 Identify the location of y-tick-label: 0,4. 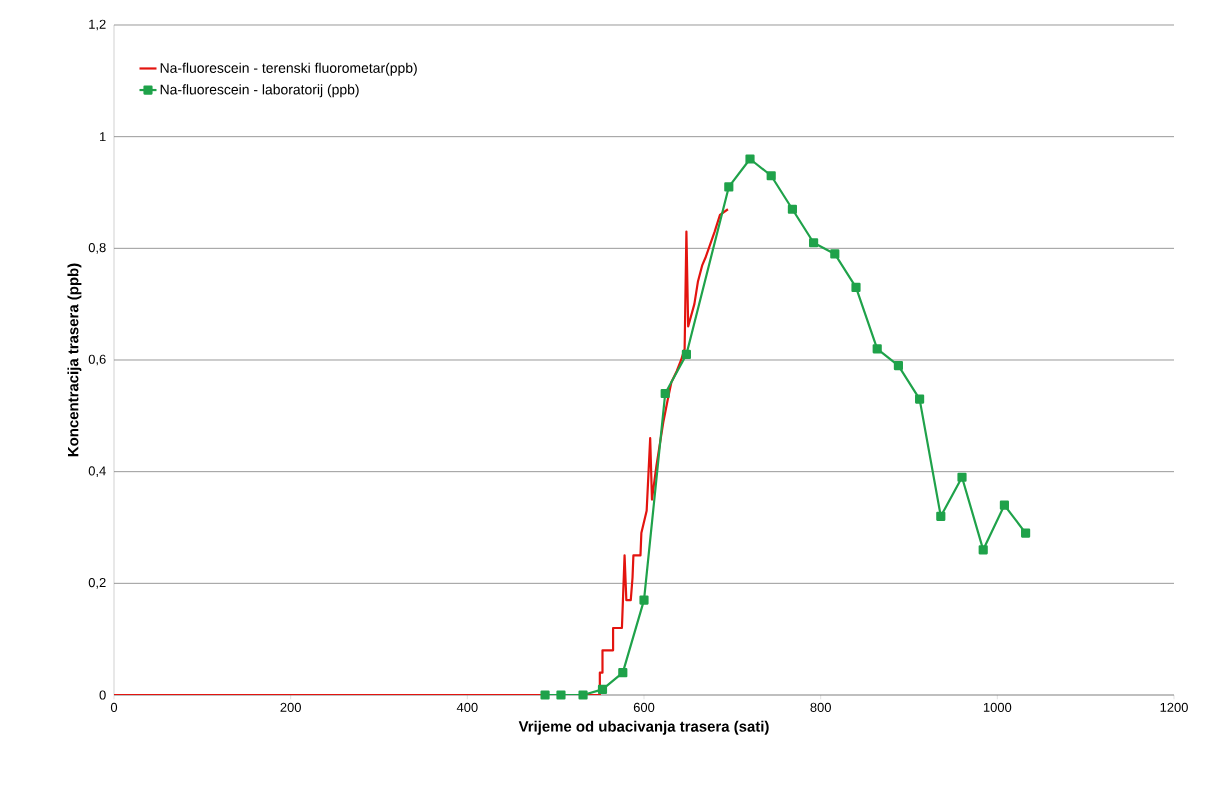
(97, 472).